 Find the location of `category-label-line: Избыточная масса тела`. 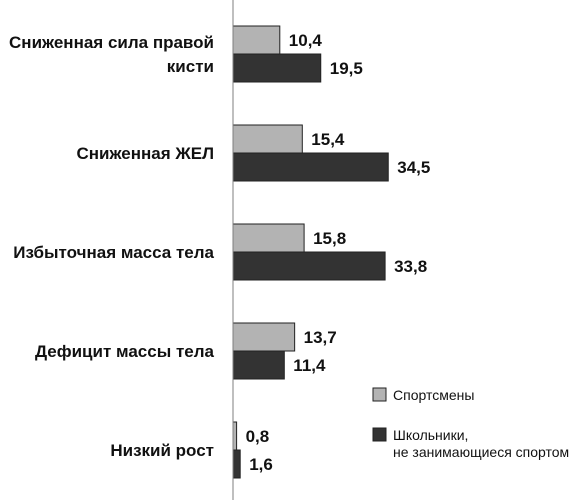

category-label-line: Избыточная масса тела is located at coordinates (113, 252).